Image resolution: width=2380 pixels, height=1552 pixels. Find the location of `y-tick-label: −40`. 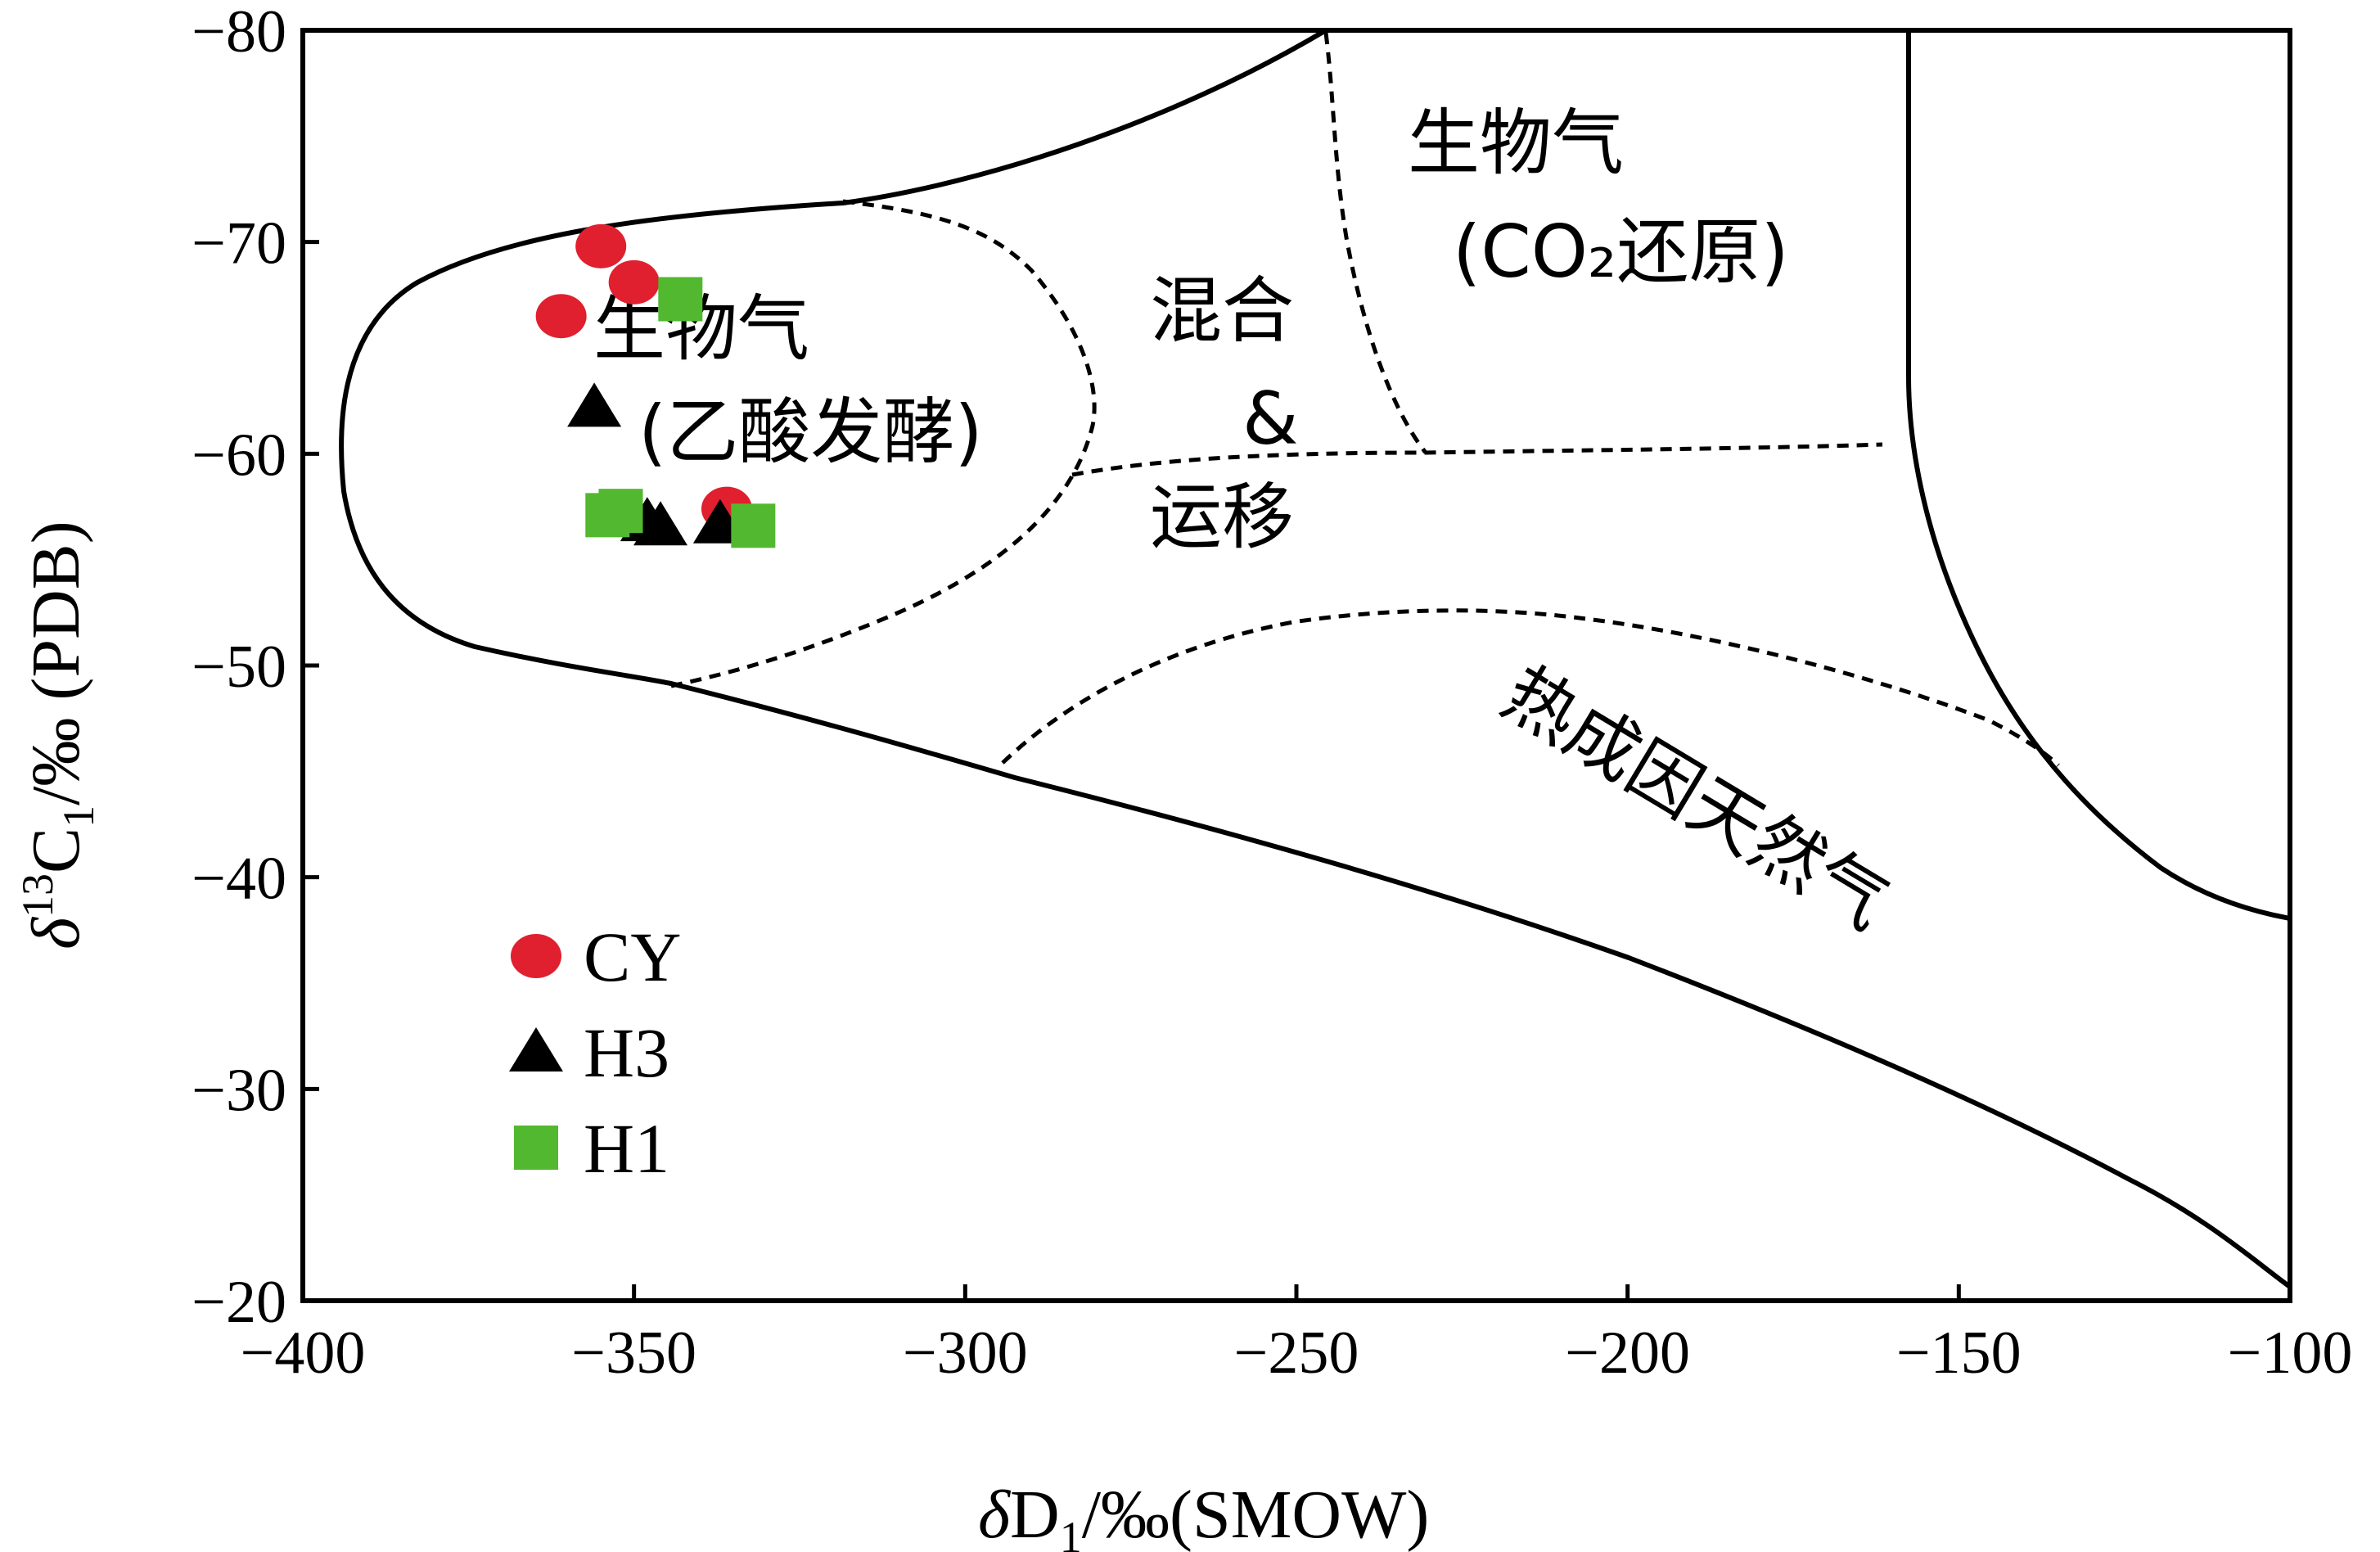

y-tick-label: −40 is located at coordinates (239, 880).